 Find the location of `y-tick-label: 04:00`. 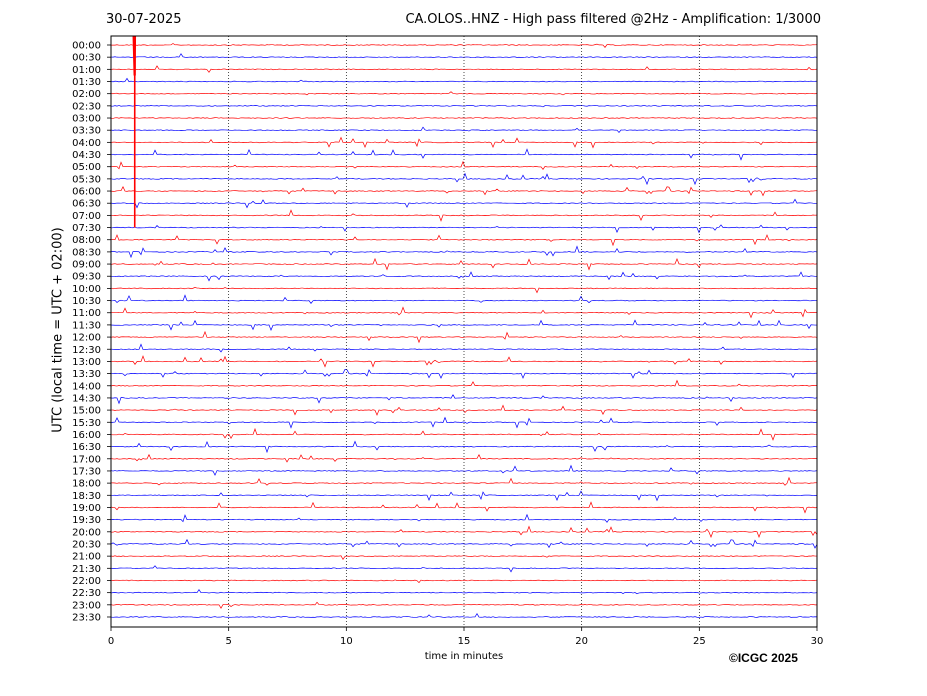

y-tick-label: 04:00 is located at coordinates (86, 143).